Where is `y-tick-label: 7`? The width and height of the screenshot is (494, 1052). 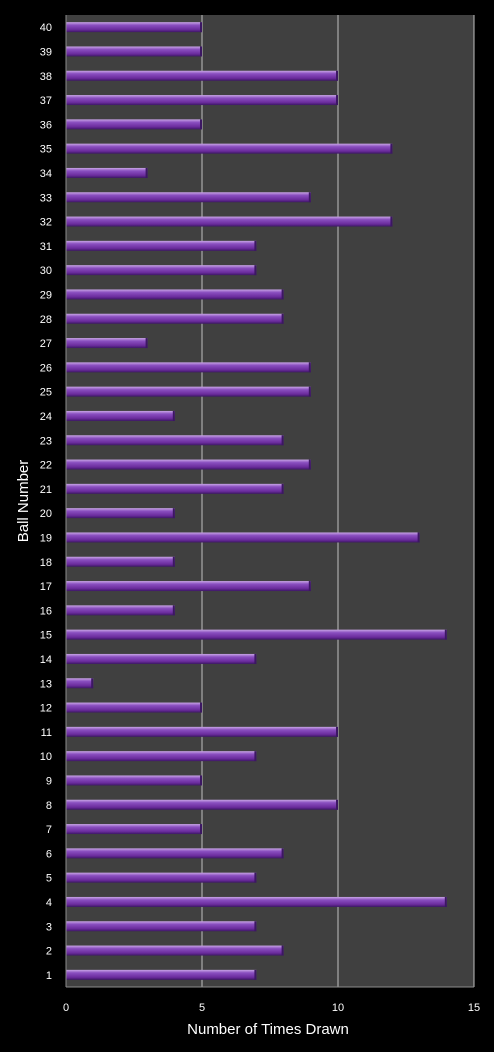
y-tick-label: 7 is located at coordinates (49, 830).